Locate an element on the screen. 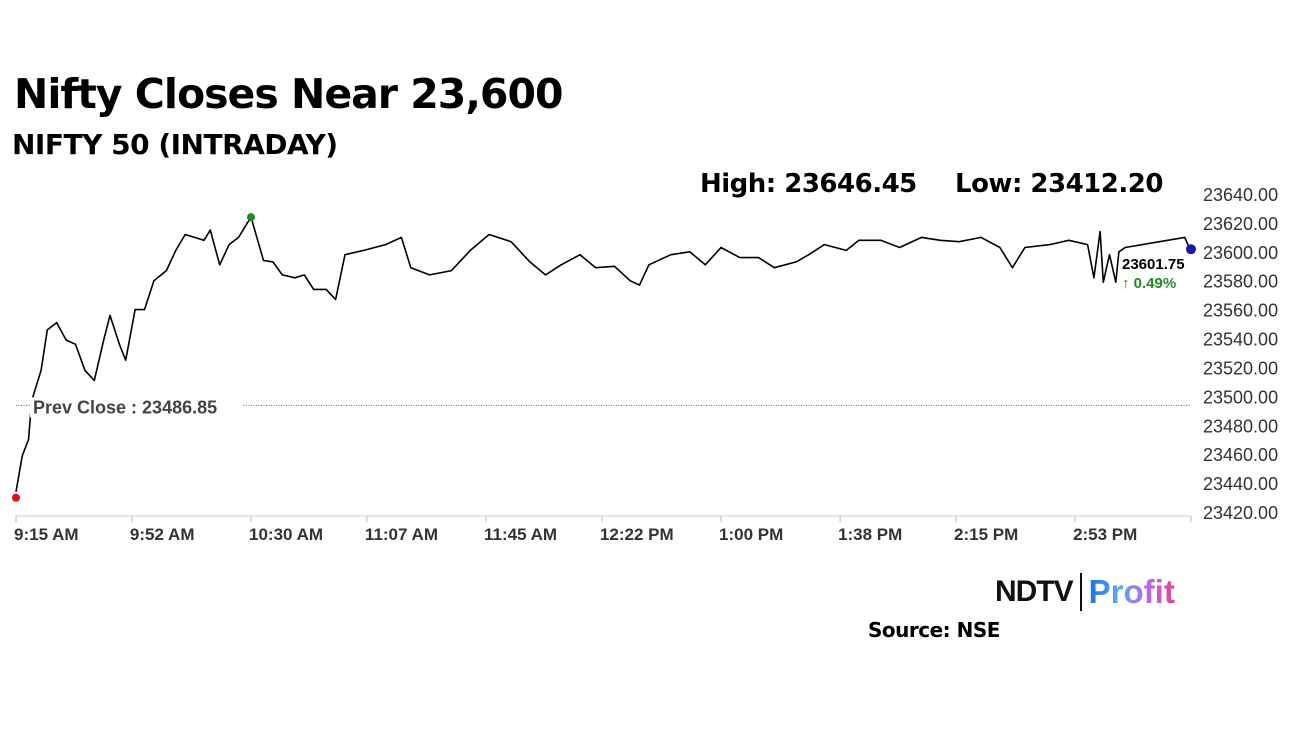 The width and height of the screenshot is (1296, 729). y-tick-label: 23580.00 is located at coordinates (1240, 282).